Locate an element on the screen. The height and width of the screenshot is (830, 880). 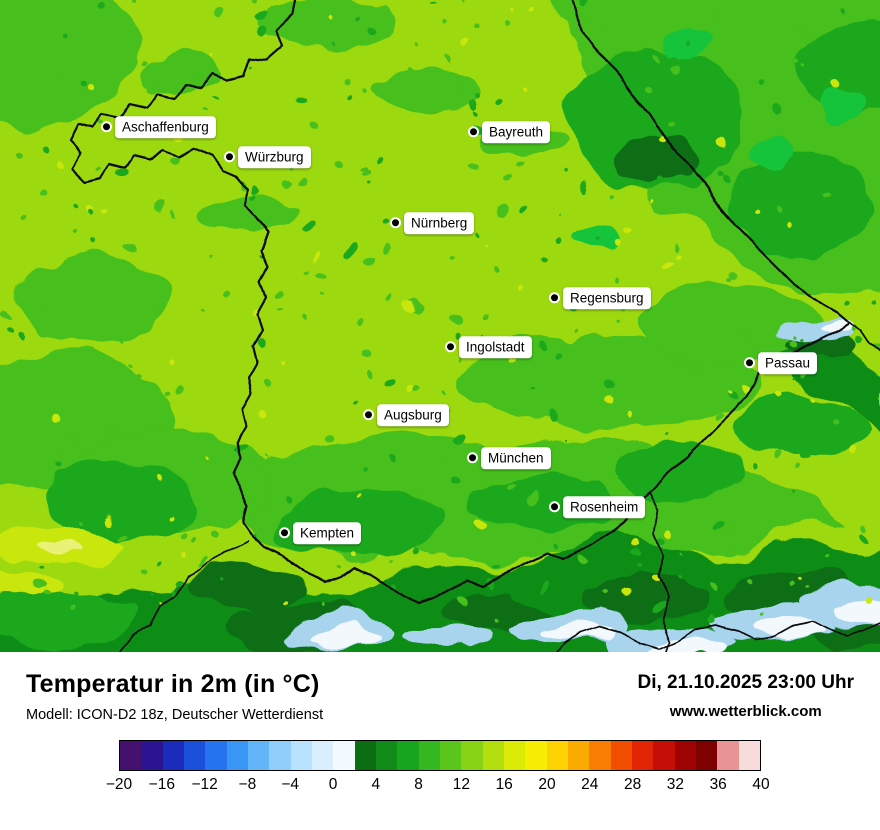
border-austria-alps is located at coordinates (717, 635).